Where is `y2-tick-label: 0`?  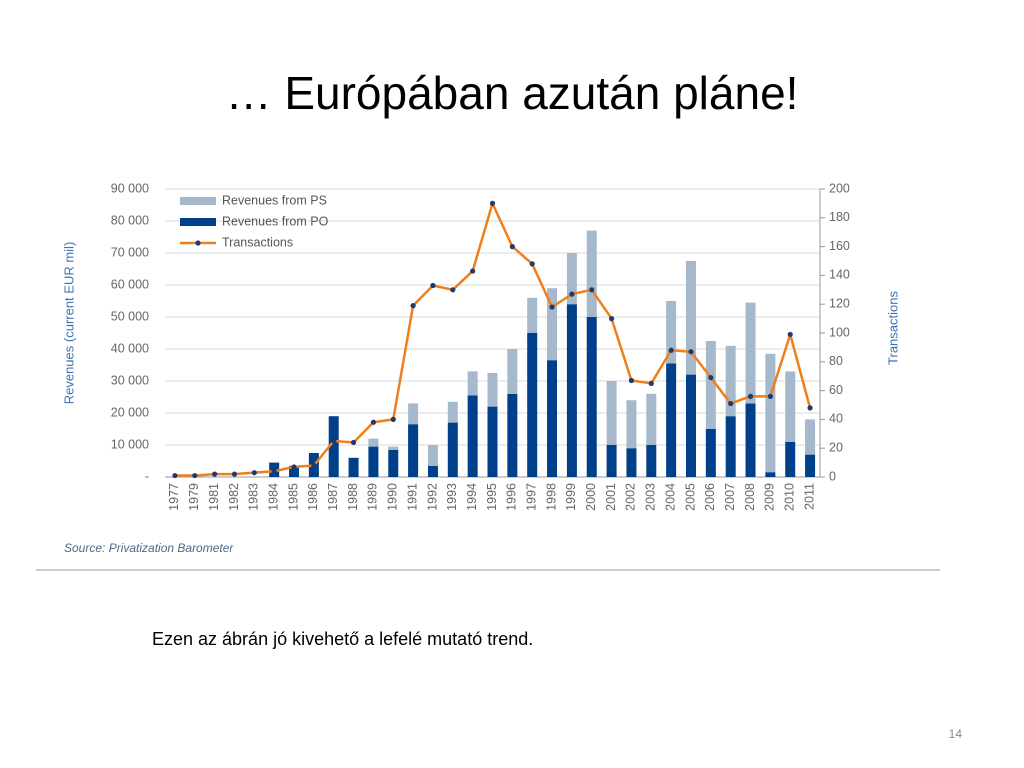 y2-tick-label: 0 is located at coordinates (832, 476).